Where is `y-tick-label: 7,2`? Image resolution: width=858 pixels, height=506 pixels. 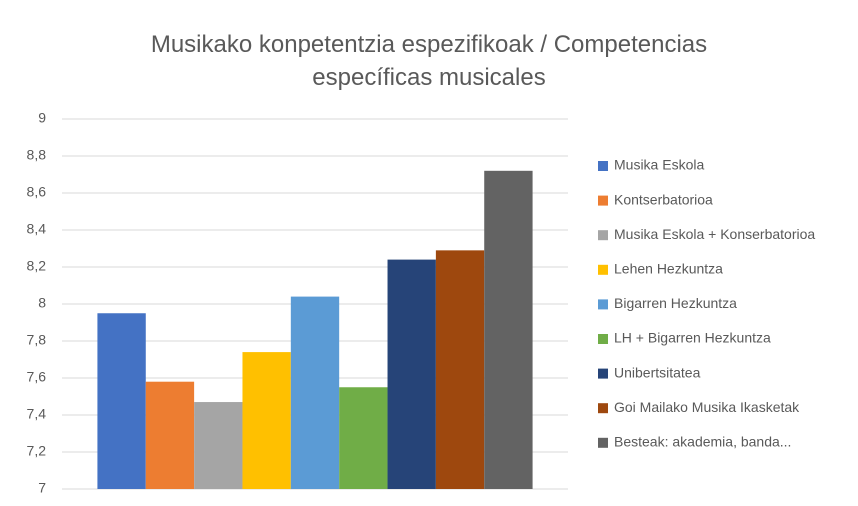
y-tick-label: 7,2 is located at coordinates (37, 451).